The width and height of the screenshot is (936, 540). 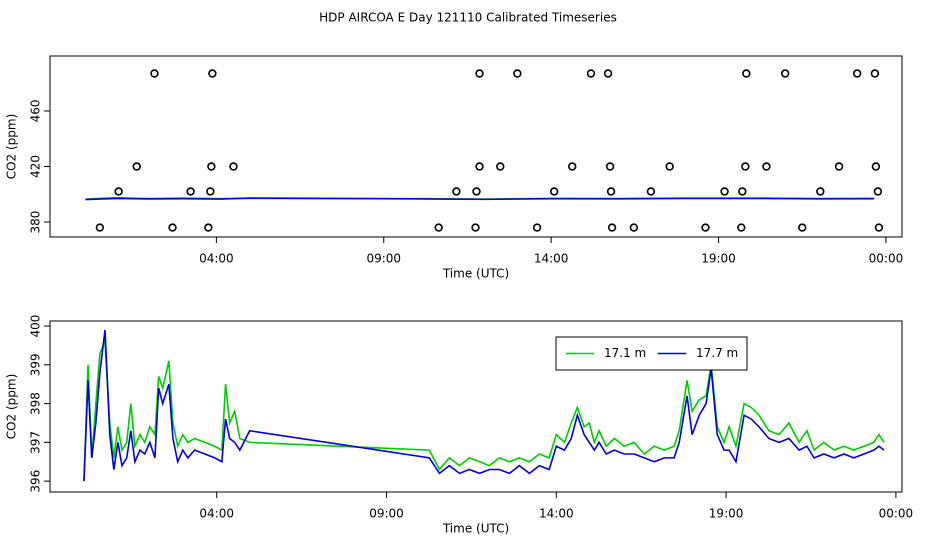 I want to click on y-tick-label: 398, so click(x=36, y=403).